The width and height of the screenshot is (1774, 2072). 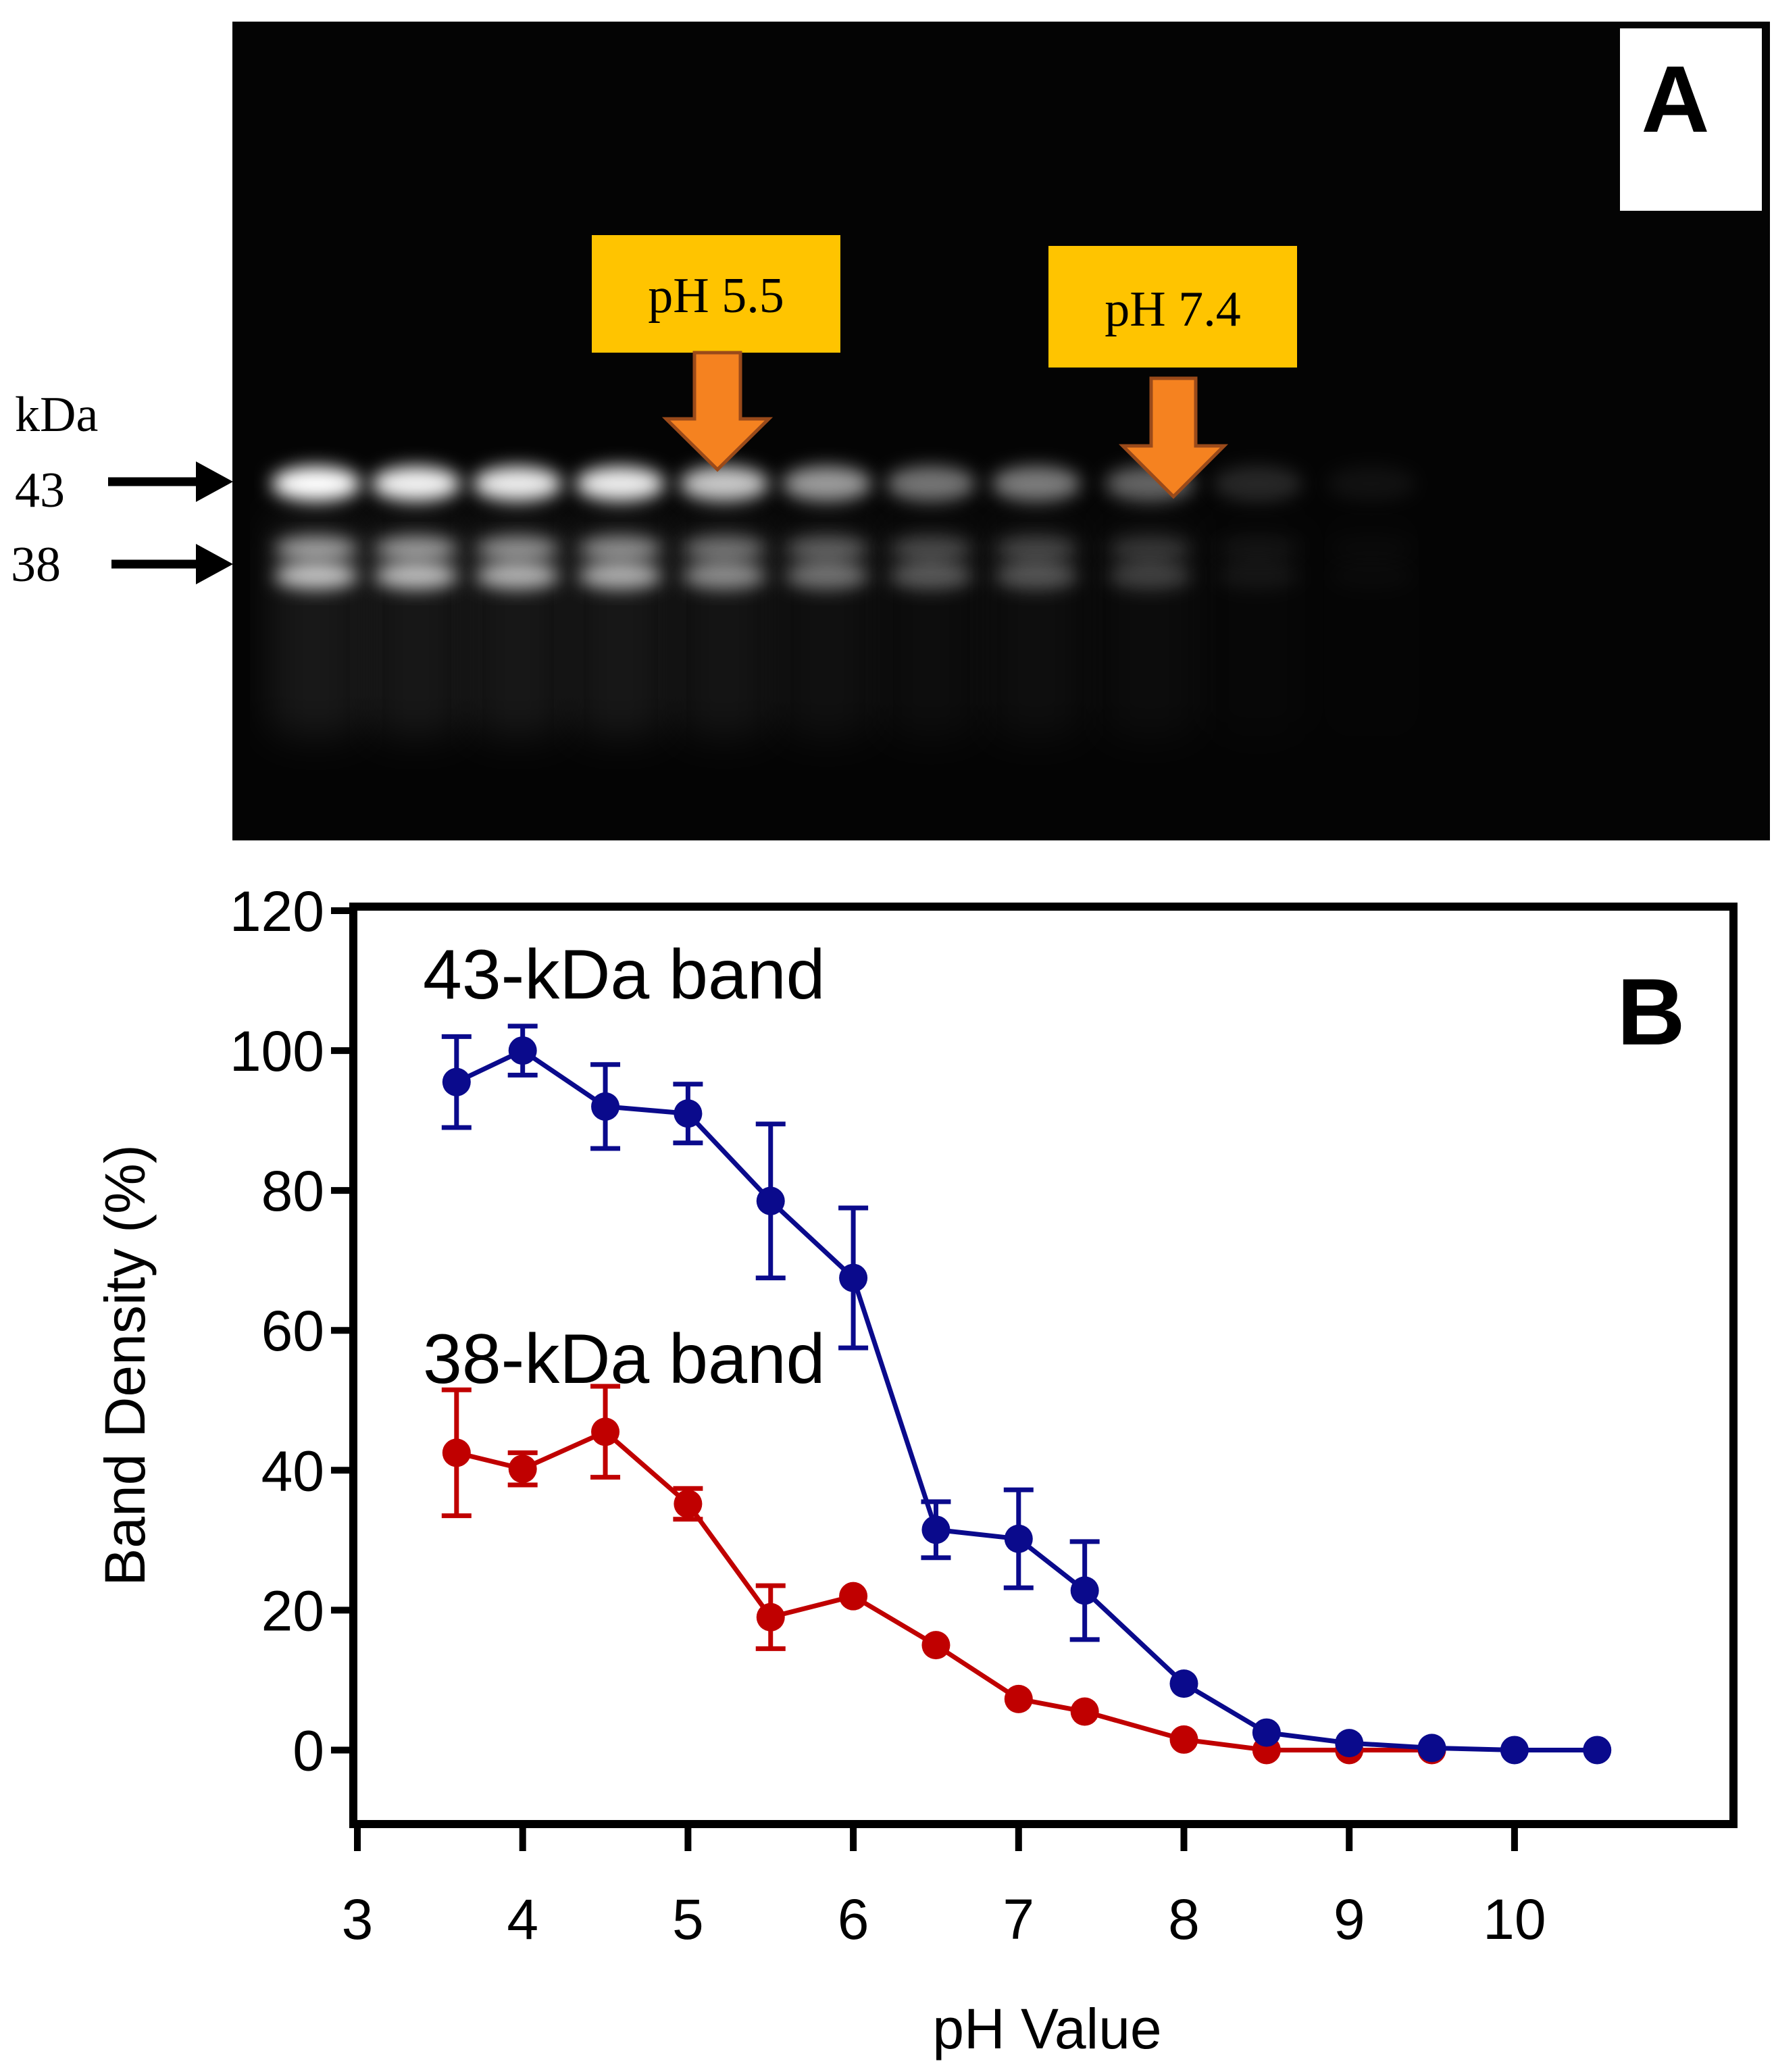 I want to click on x-tick-label: 4, so click(x=522, y=1919).